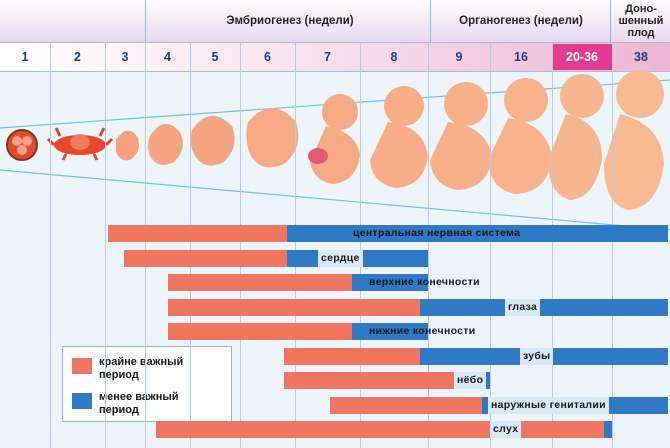  Describe the element at coordinates (461, 136) in the screenshot. I see `fetus-week9-icon` at that location.